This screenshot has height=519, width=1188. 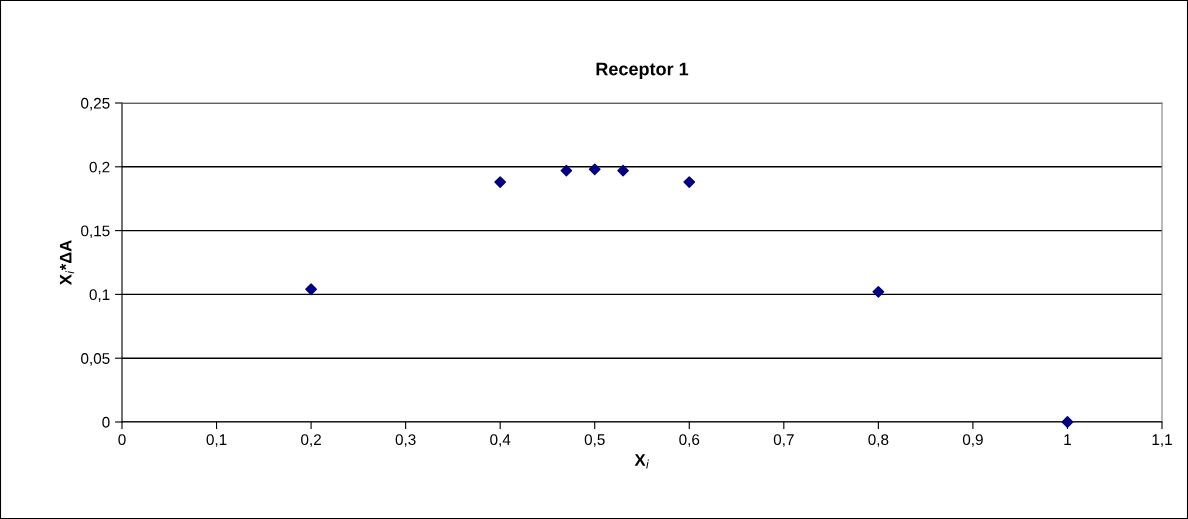 I want to click on x-tick-label: 0,2, so click(x=311, y=440).